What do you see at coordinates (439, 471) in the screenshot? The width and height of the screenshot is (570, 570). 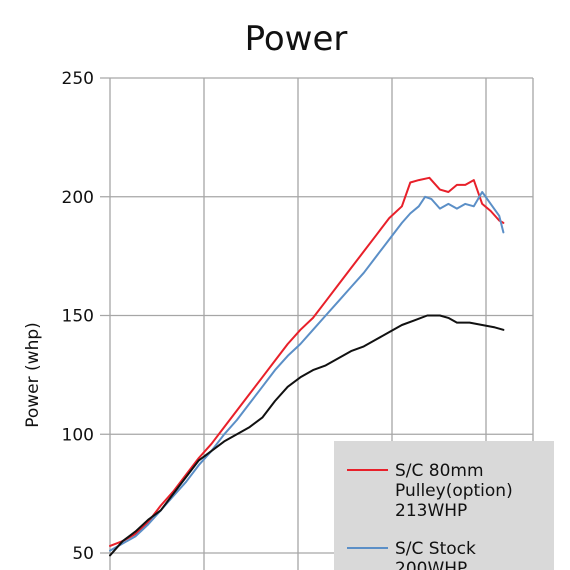 I see `legend-label-1-line-1: S/C 80mm` at bounding box center [439, 471].